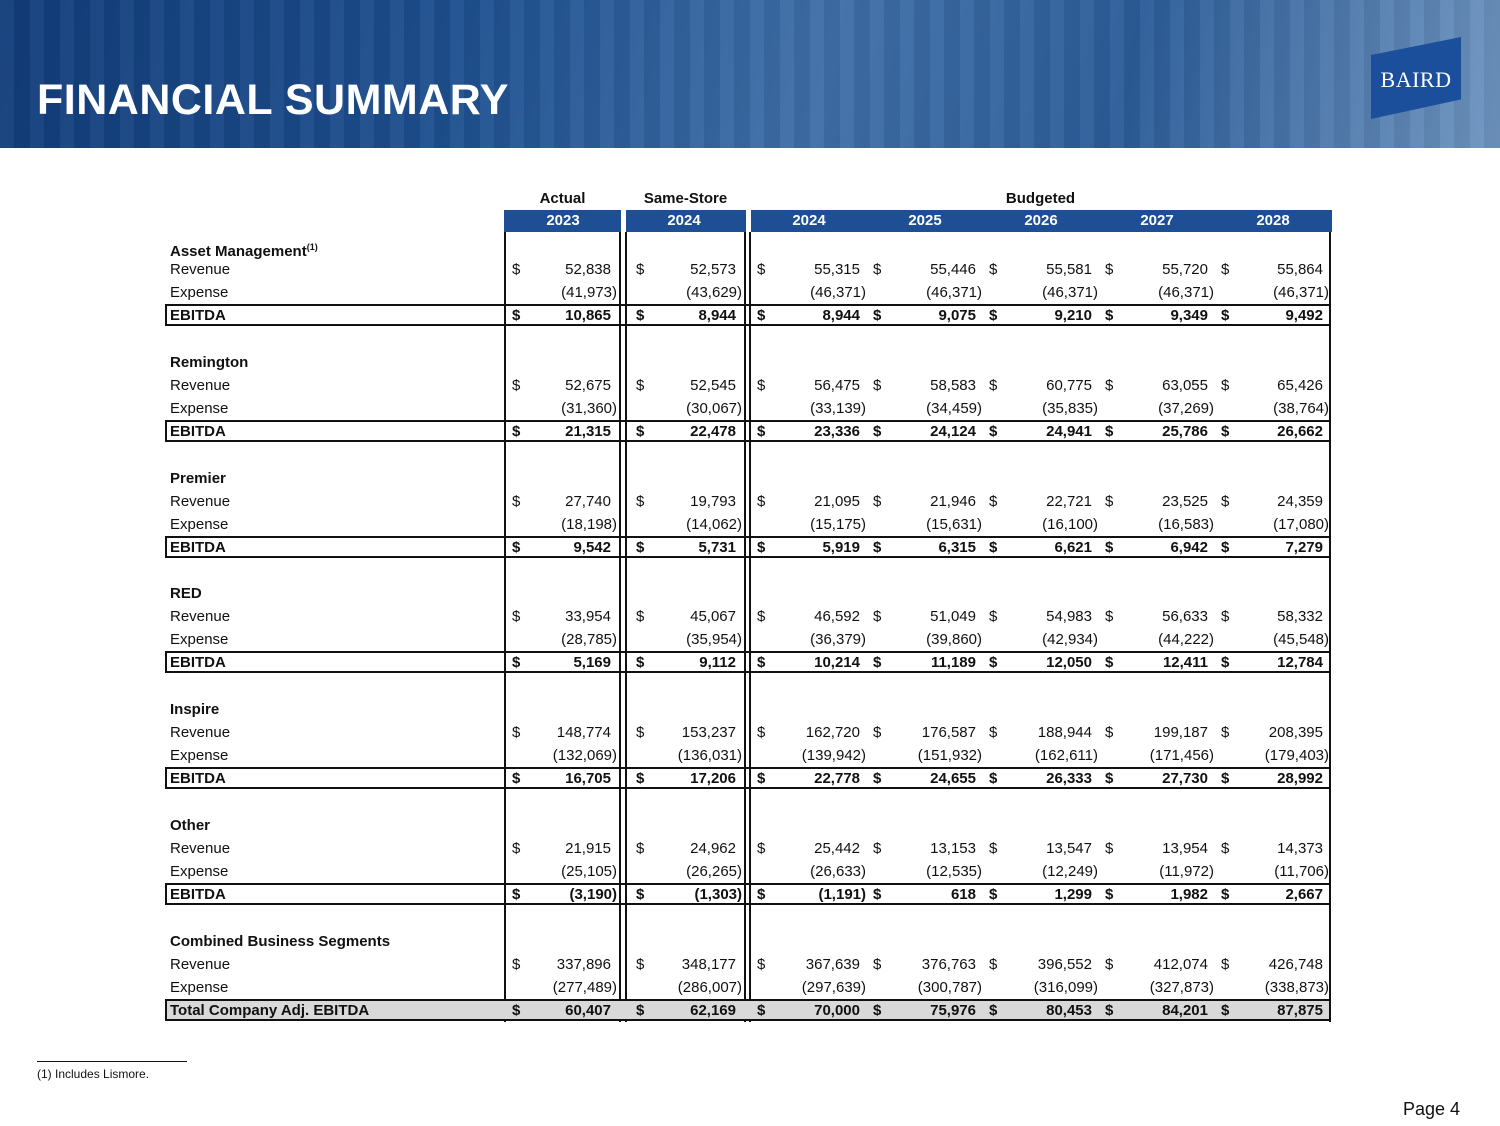 The width and height of the screenshot is (1500, 1126). What do you see at coordinates (953, 269) in the screenshot?
I see `value-cell: 55,446` at bounding box center [953, 269].